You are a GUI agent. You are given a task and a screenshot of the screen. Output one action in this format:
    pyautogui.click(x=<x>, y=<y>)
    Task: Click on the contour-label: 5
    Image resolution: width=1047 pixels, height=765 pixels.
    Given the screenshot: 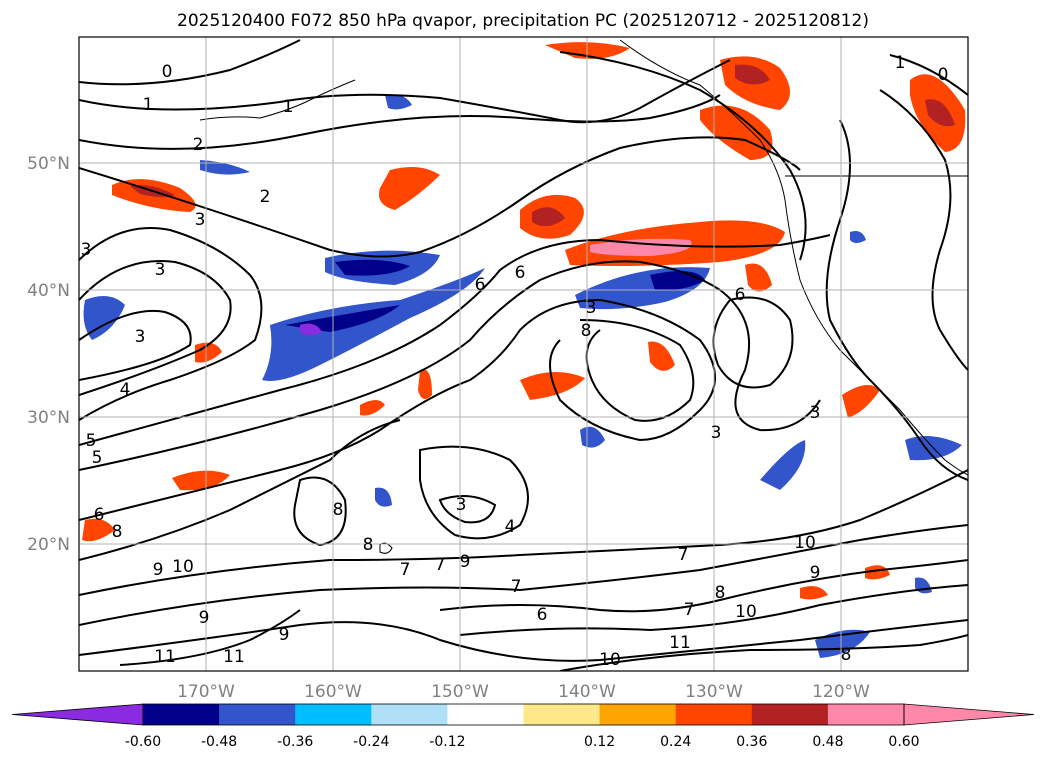 What is the action you would take?
    pyautogui.click(x=91, y=441)
    